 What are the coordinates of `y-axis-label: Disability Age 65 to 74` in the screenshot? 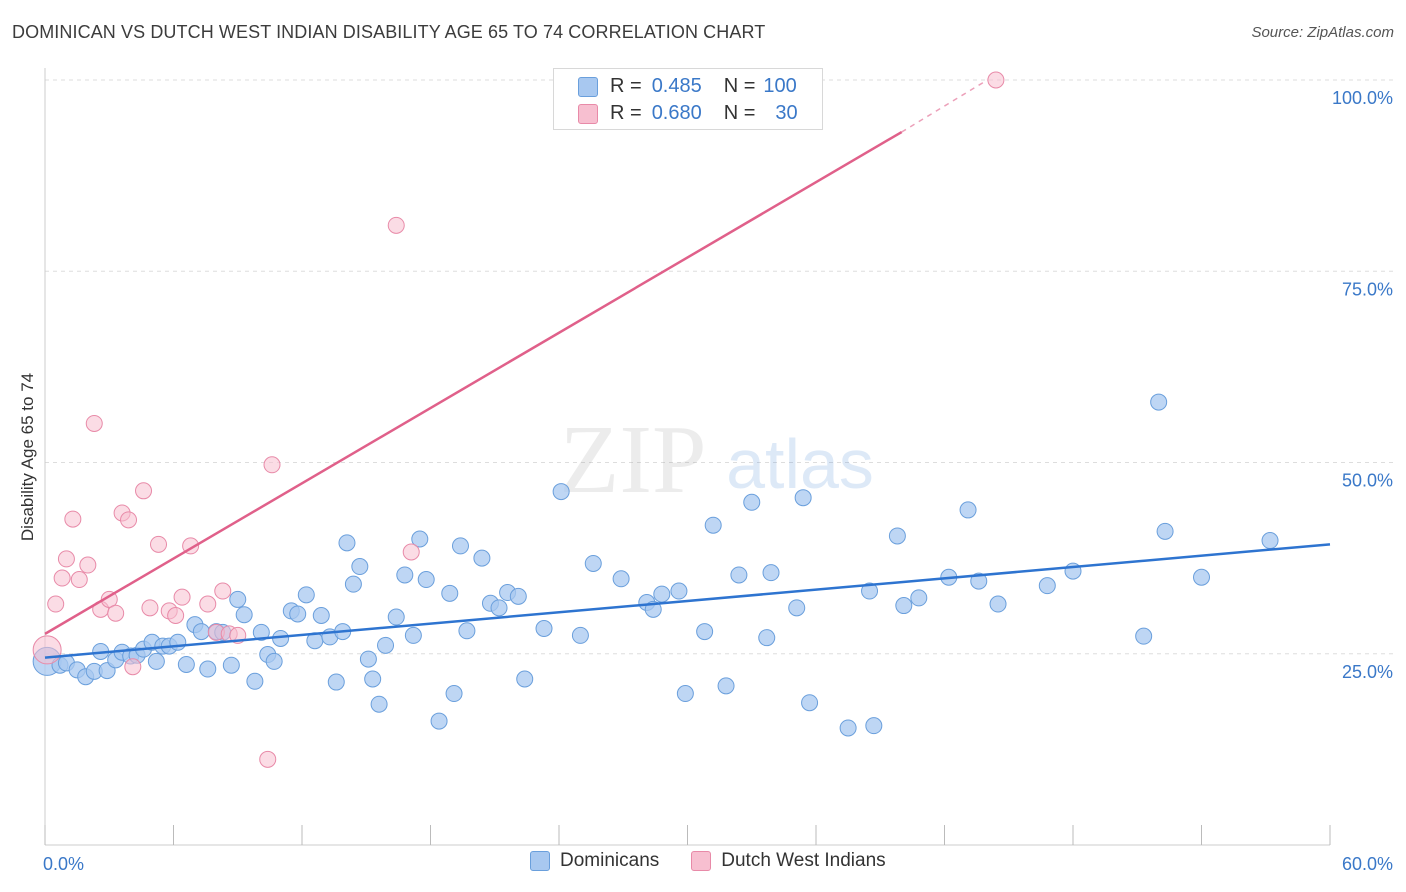 It's located at (27, 457).